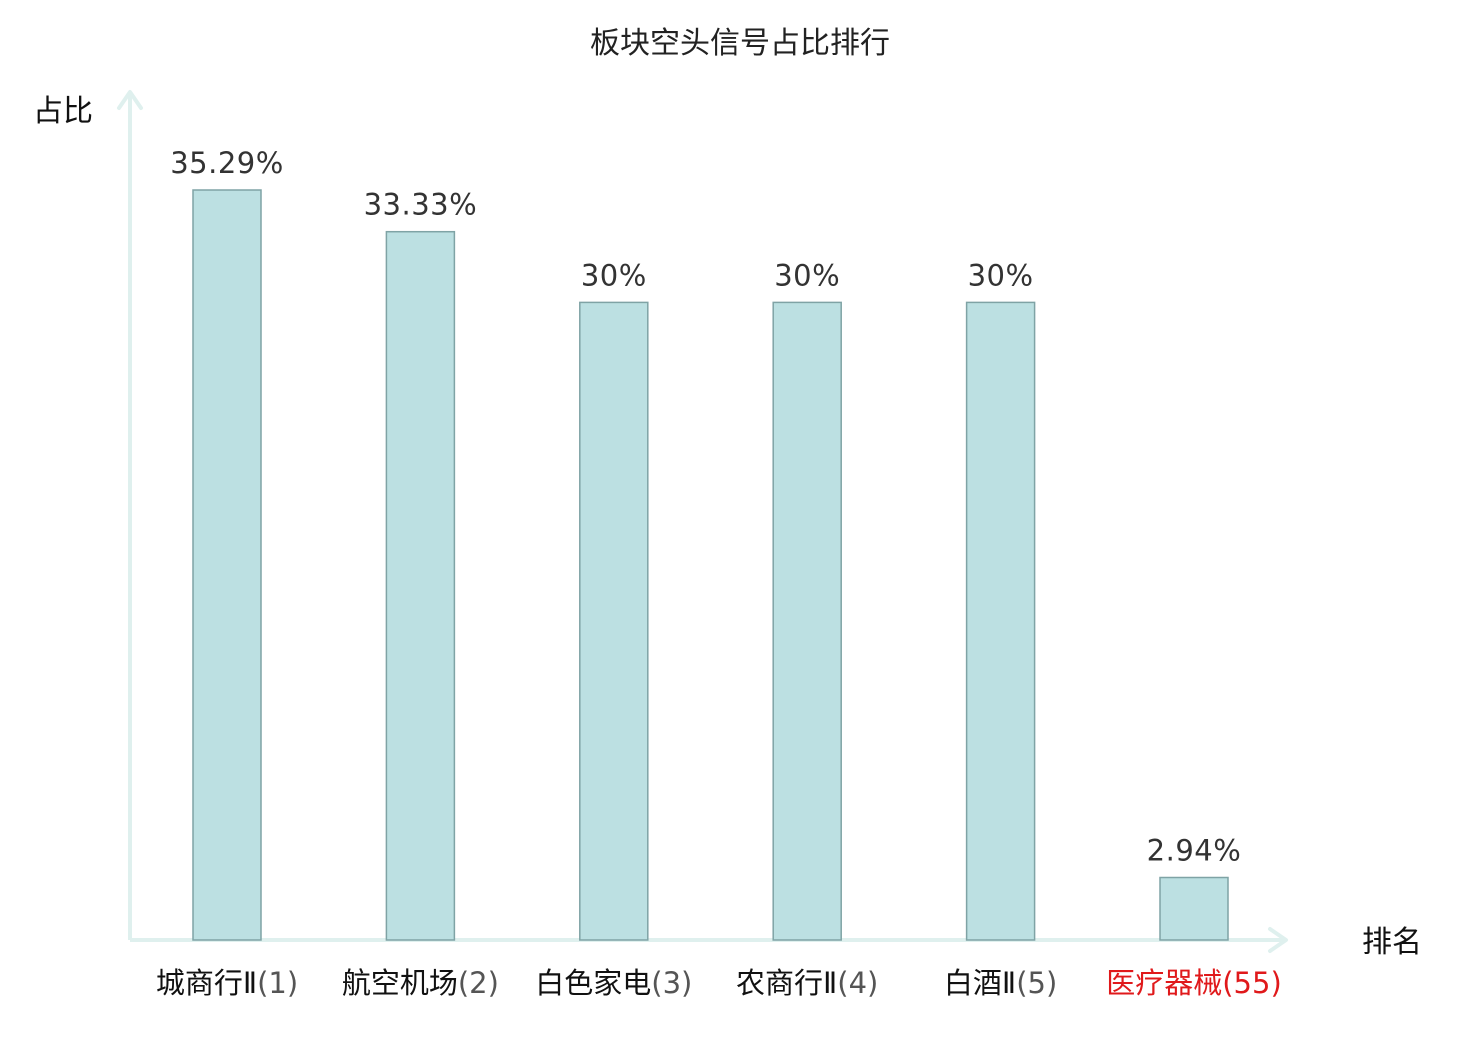 This screenshot has width=1480, height=1040. What do you see at coordinates (1164, 983) in the screenshot?
I see `category-name: 医疗器械` at bounding box center [1164, 983].